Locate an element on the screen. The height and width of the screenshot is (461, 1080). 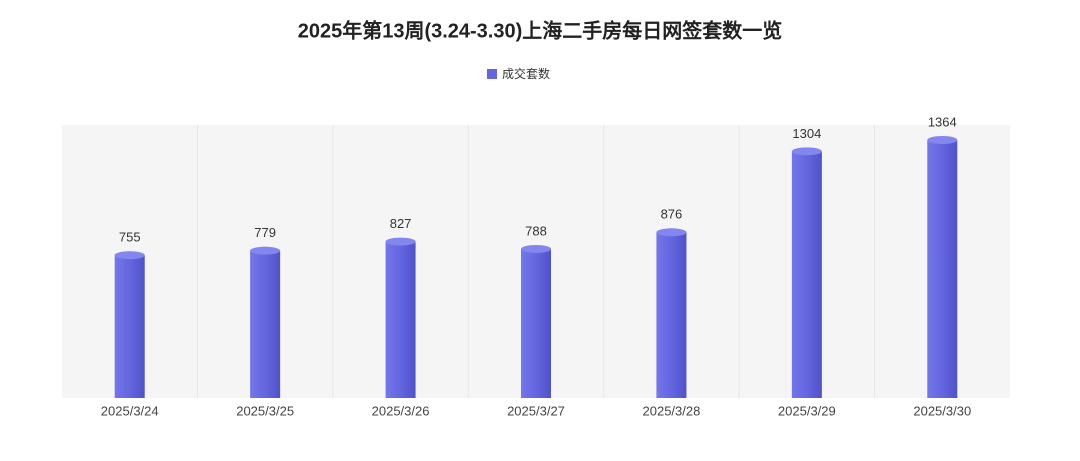
legend-swatch is located at coordinates (492, 74).